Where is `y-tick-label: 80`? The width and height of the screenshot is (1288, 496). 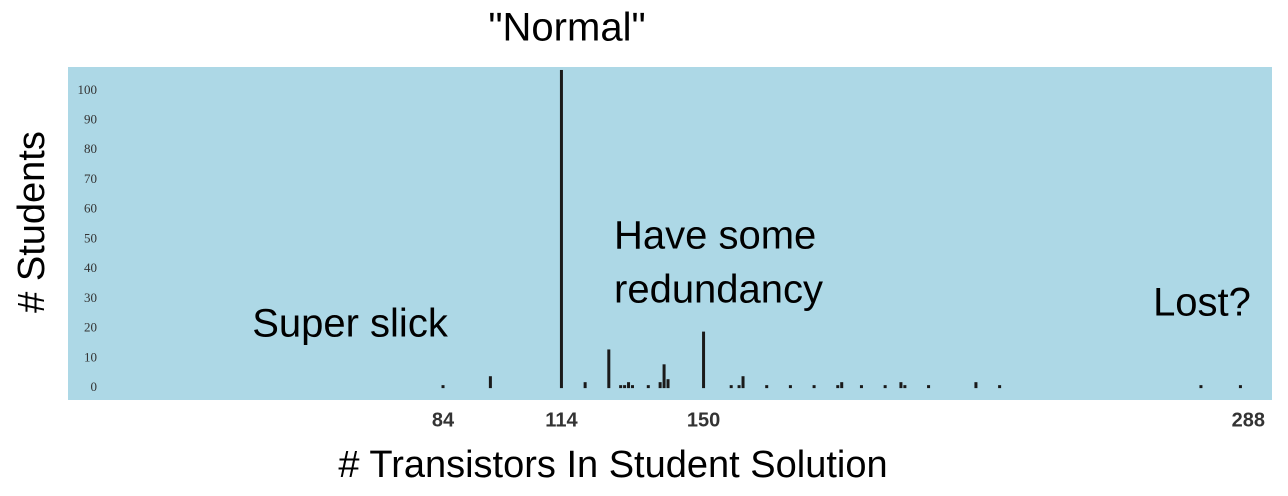 y-tick-label: 80 is located at coordinates (90, 148).